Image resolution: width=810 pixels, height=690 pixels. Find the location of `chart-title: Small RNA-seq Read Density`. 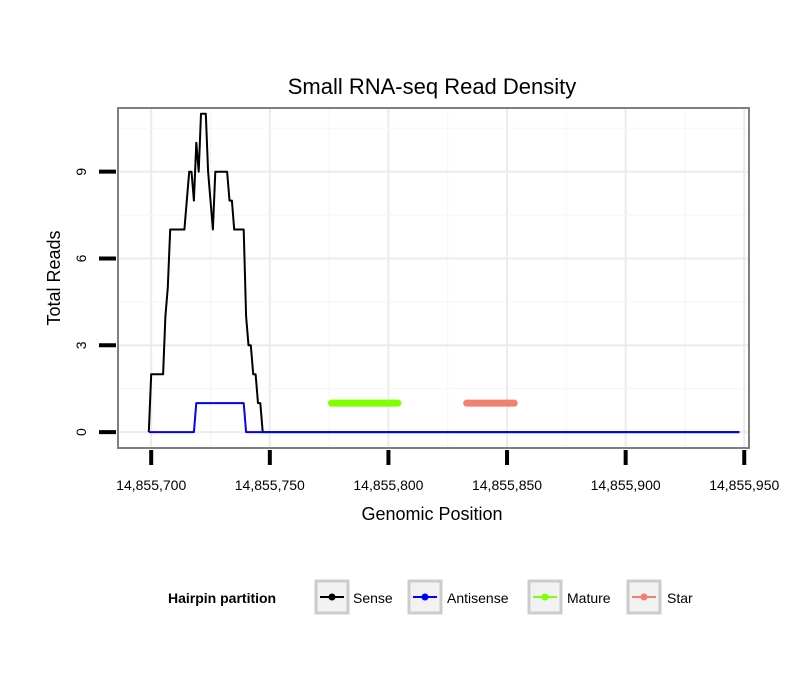

chart-title: Small RNA-seq Read Density is located at coordinates (432, 86).